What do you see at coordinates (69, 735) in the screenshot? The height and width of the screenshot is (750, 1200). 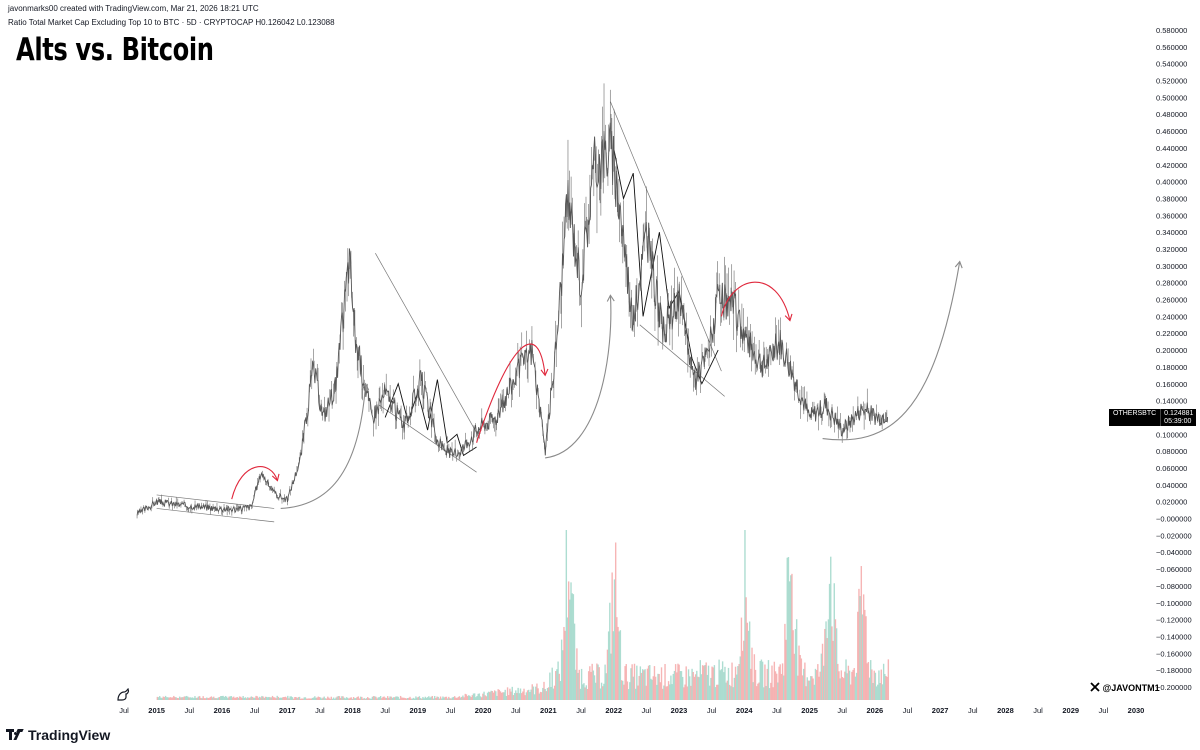 I see `brand-text: TradingView` at bounding box center [69, 735].